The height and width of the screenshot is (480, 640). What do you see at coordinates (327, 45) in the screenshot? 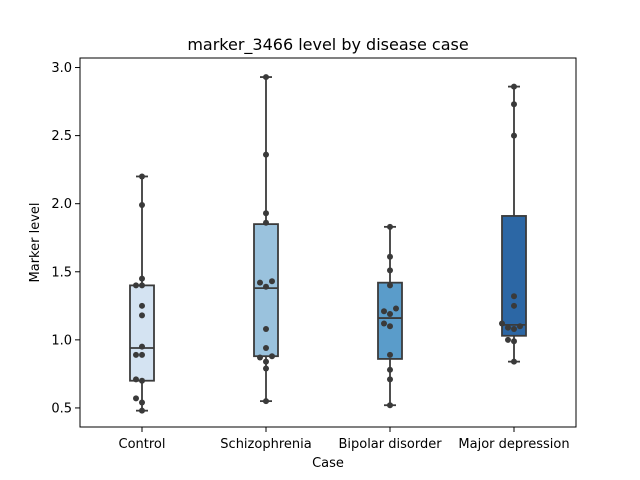
I see `chart-title: marker_3466 level by disease case` at bounding box center [327, 45].